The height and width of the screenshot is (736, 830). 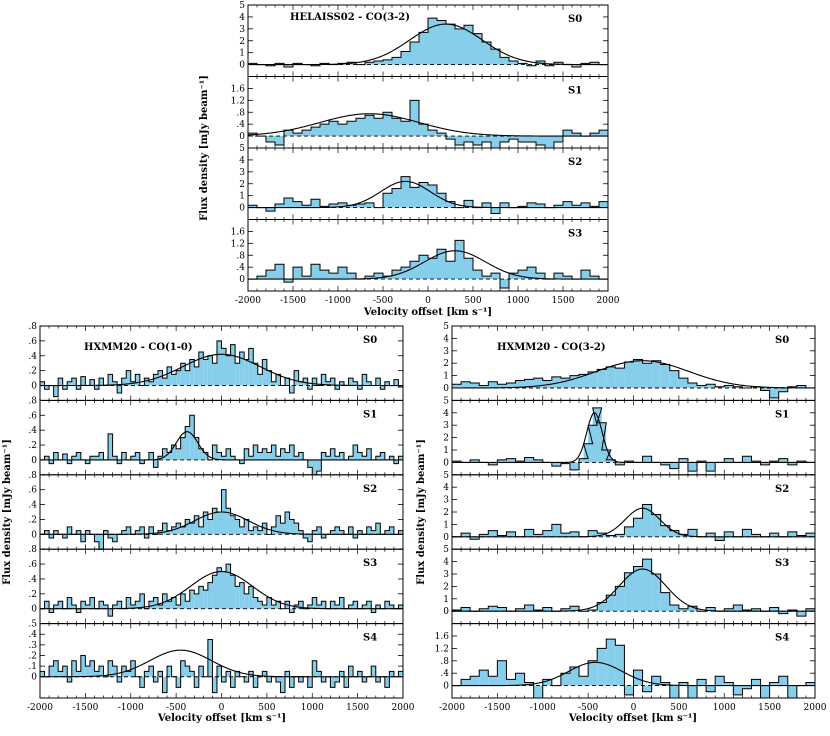 I want to click on y-tick-label: 2, so click(x=242, y=185).